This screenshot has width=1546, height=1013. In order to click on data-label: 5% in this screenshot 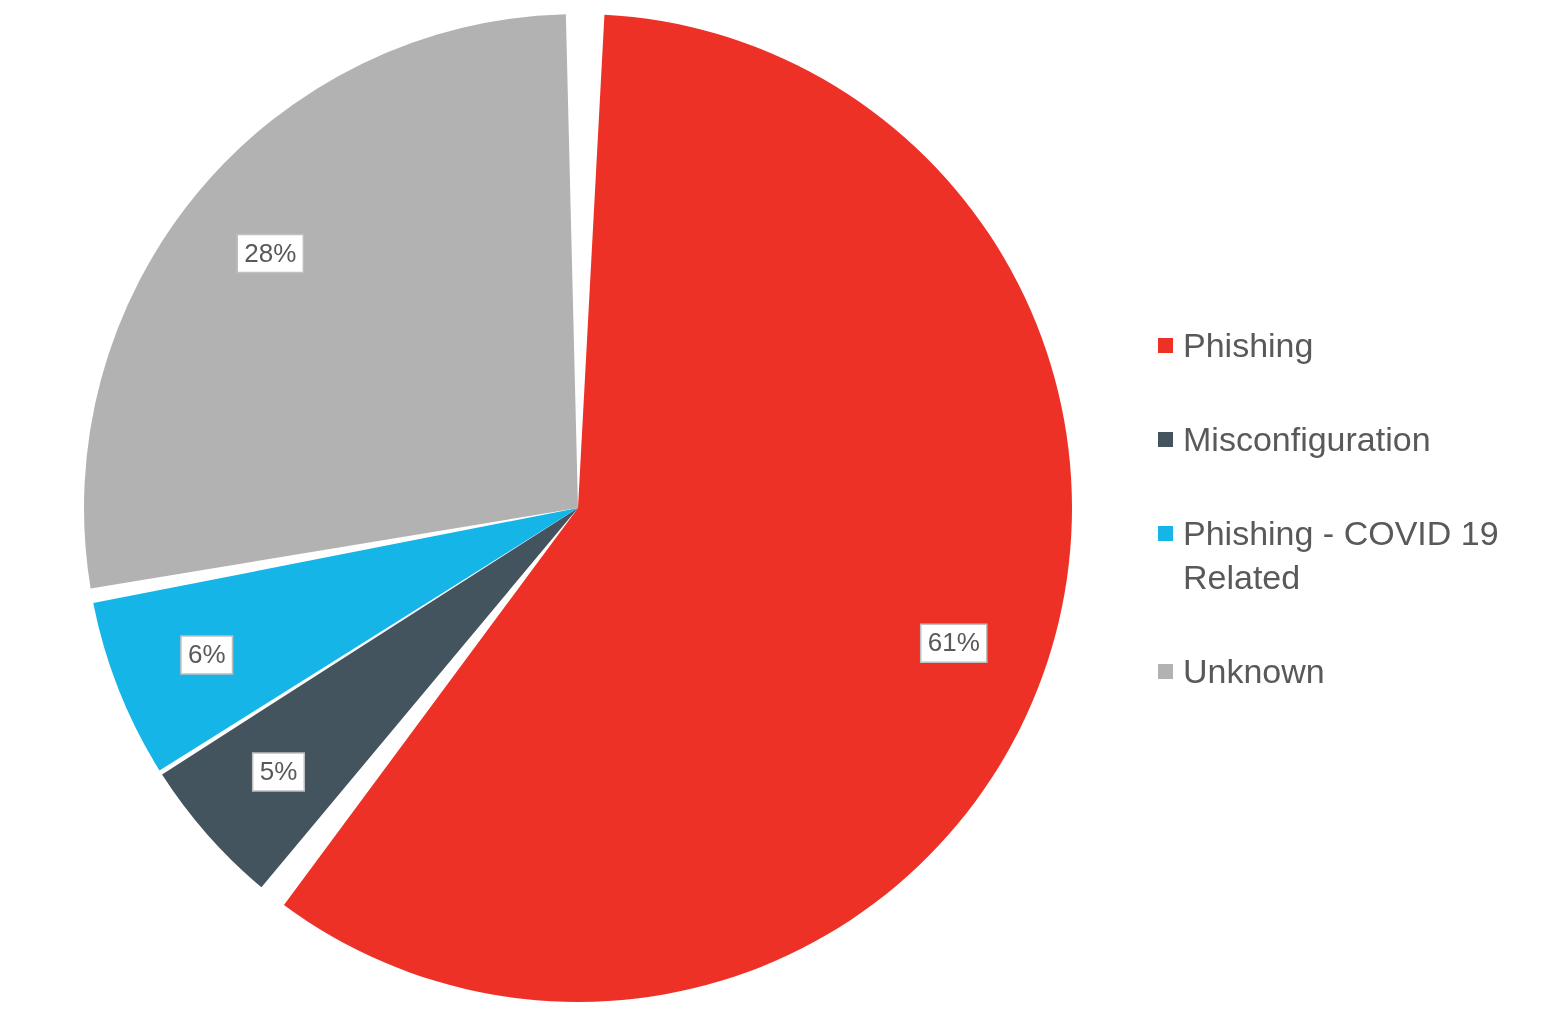, I will do `click(278, 771)`.